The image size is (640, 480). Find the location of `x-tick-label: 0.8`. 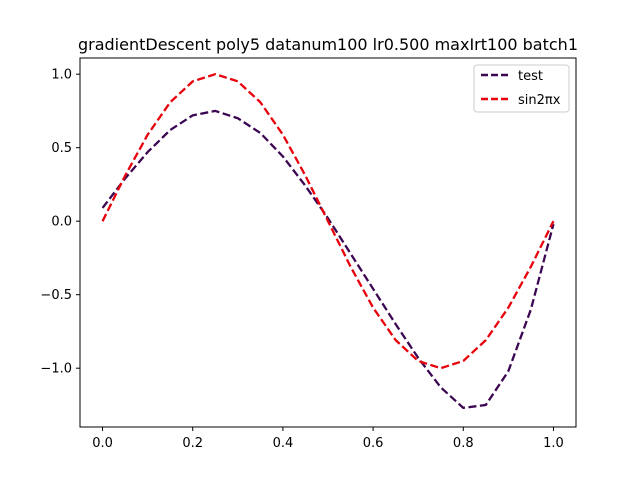

x-tick-label: 0.8 is located at coordinates (463, 443).